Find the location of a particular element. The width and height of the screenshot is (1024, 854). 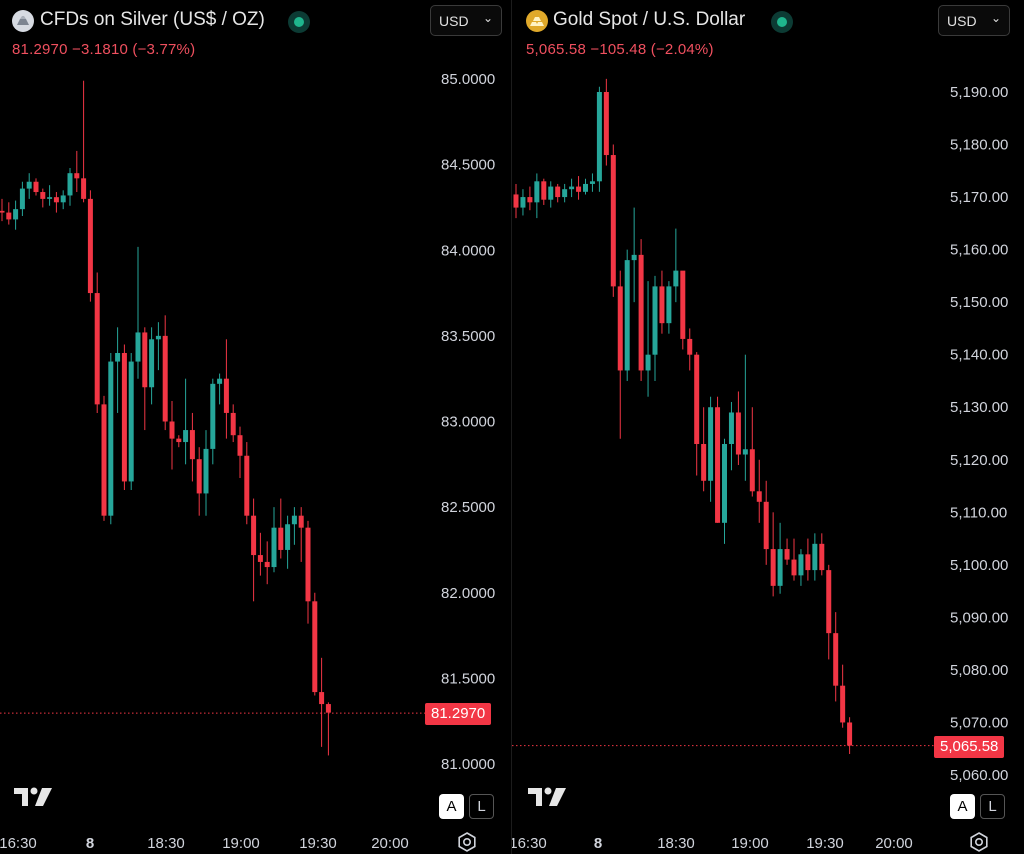

x-tick-label: 19:30 is located at coordinates (825, 843).